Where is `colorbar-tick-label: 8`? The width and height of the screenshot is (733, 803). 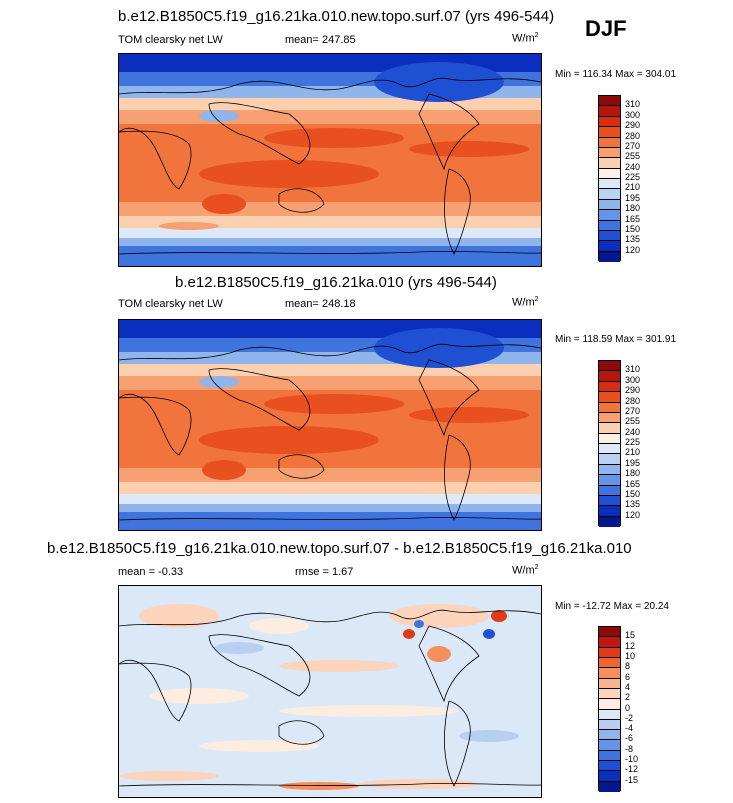 colorbar-tick-label: 8 is located at coordinates (628, 666).